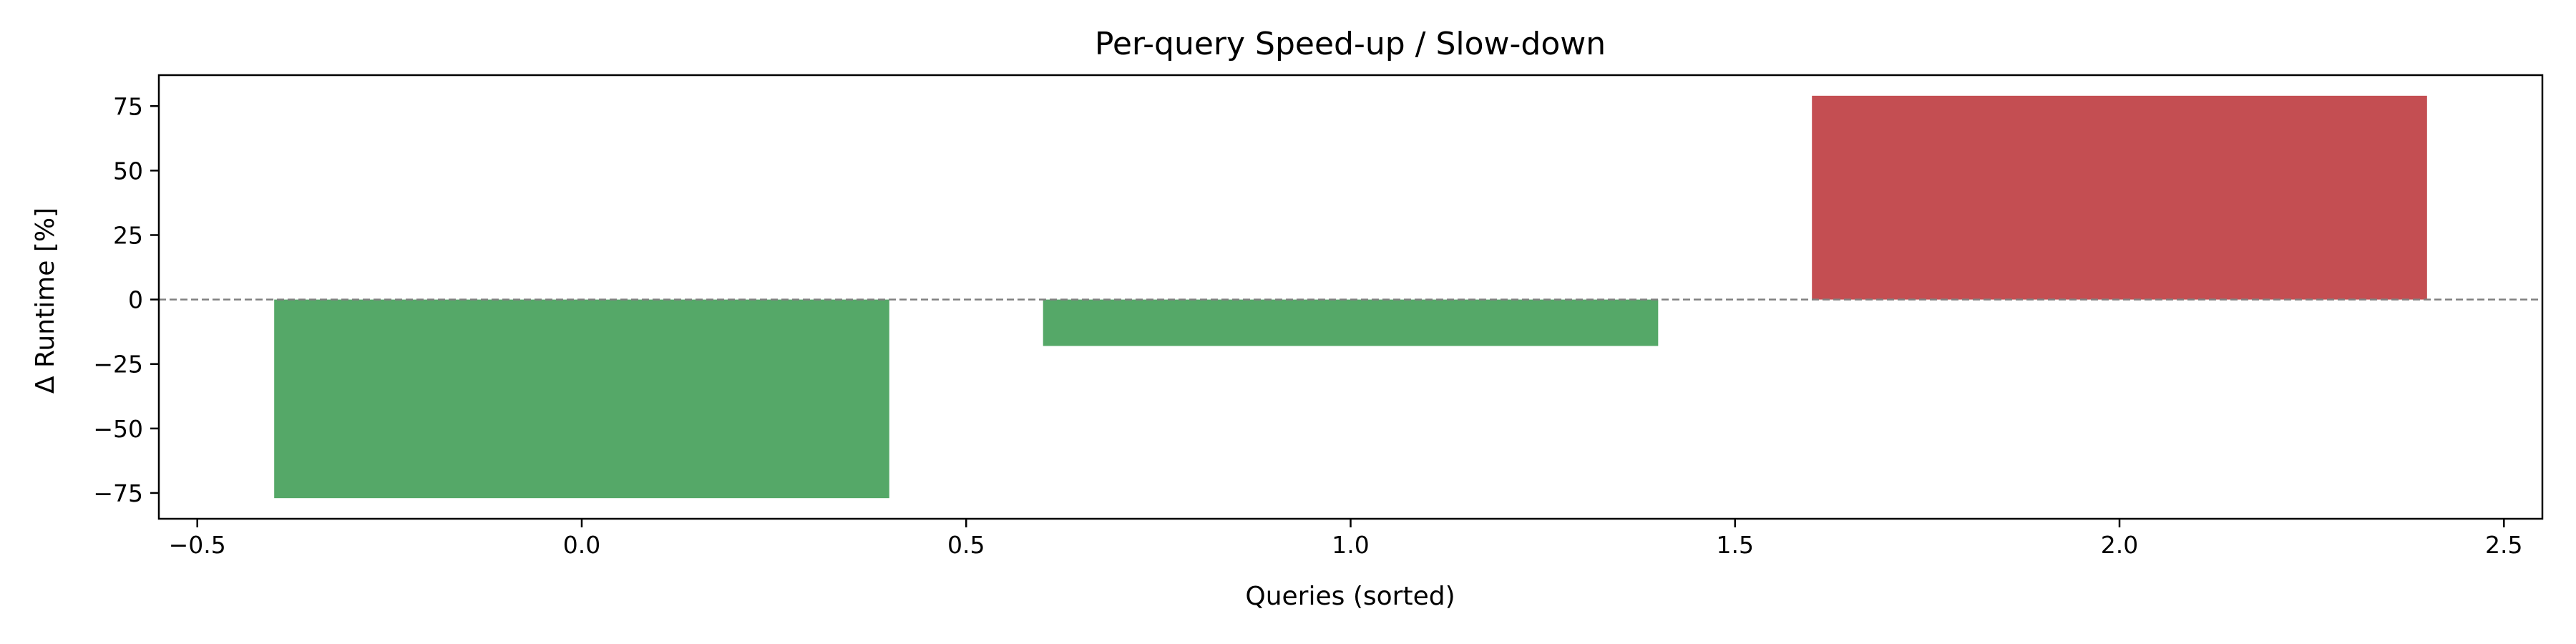 The image size is (2576, 644). What do you see at coordinates (118, 365) in the screenshot?
I see `y-tick-label: −25` at bounding box center [118, 365].